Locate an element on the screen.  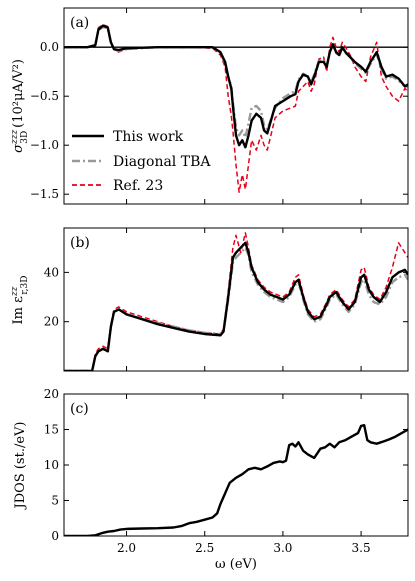
panel-a-ylabel: σzzz3D (10²μA/V²) is located at coordinates (20, 106).